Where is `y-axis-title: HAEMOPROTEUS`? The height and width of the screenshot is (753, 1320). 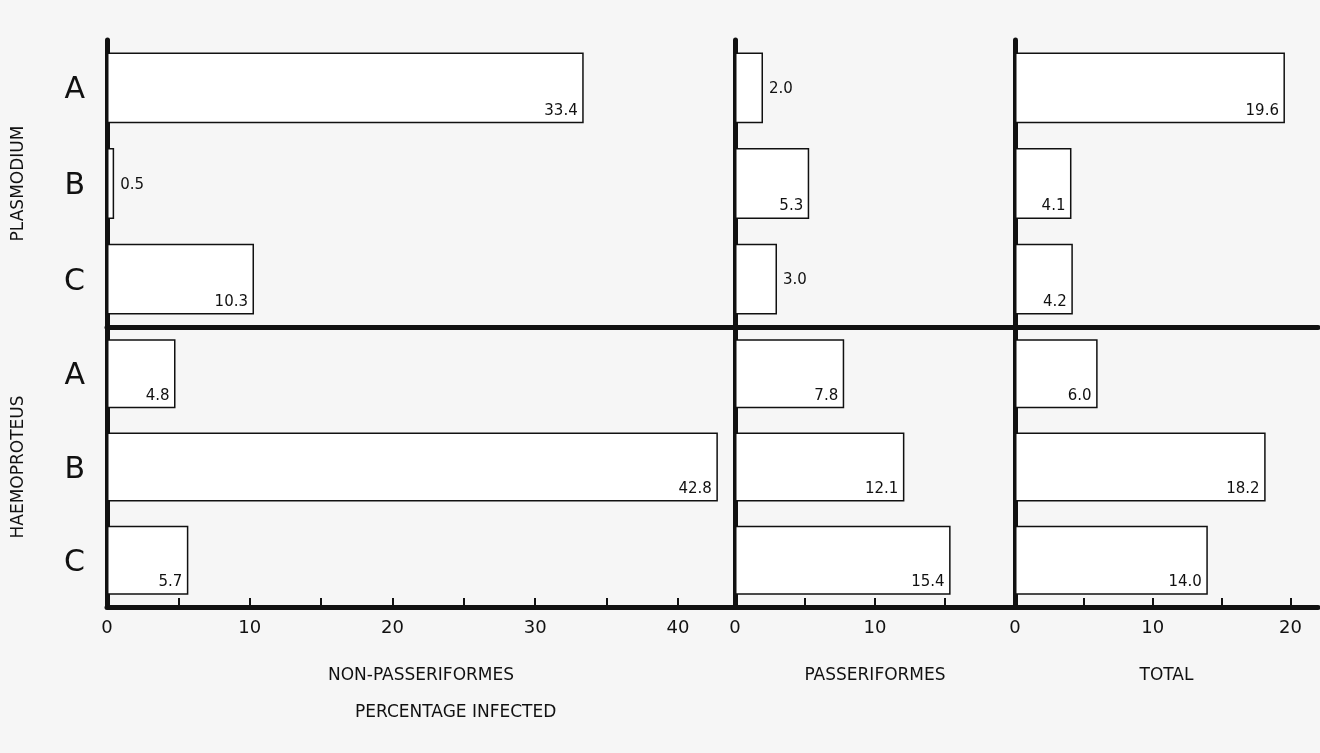
y-axis-title: HAEMOPROTEUS is located at coordinates (16, 467).